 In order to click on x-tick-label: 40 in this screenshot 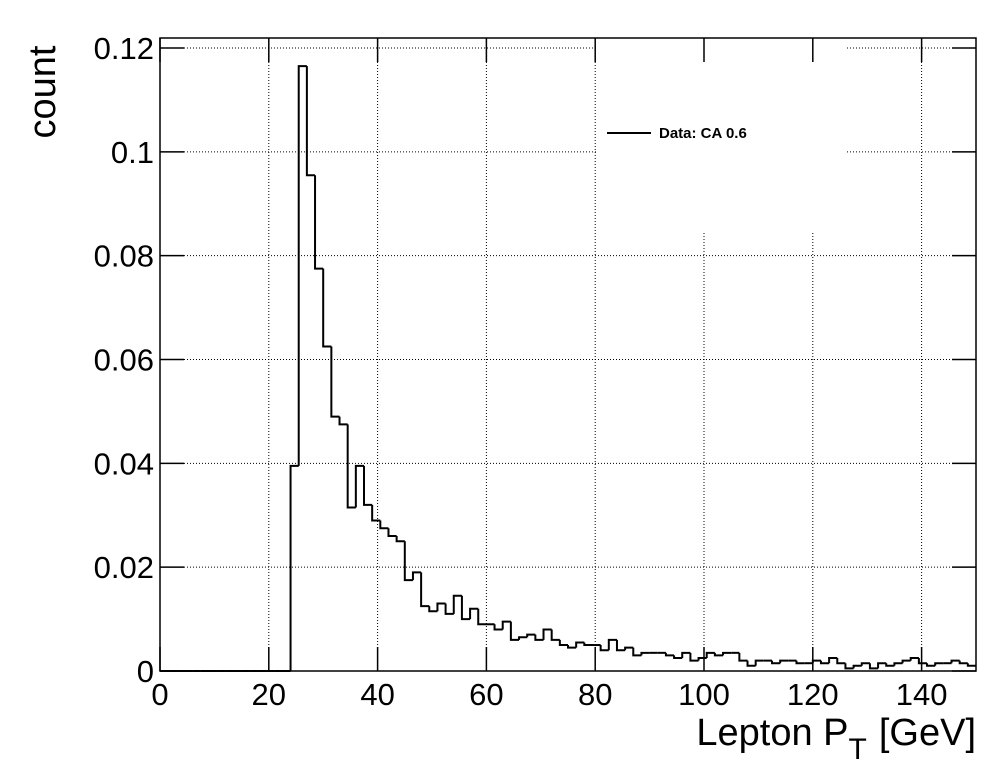, I will do `click(377, 694)`.